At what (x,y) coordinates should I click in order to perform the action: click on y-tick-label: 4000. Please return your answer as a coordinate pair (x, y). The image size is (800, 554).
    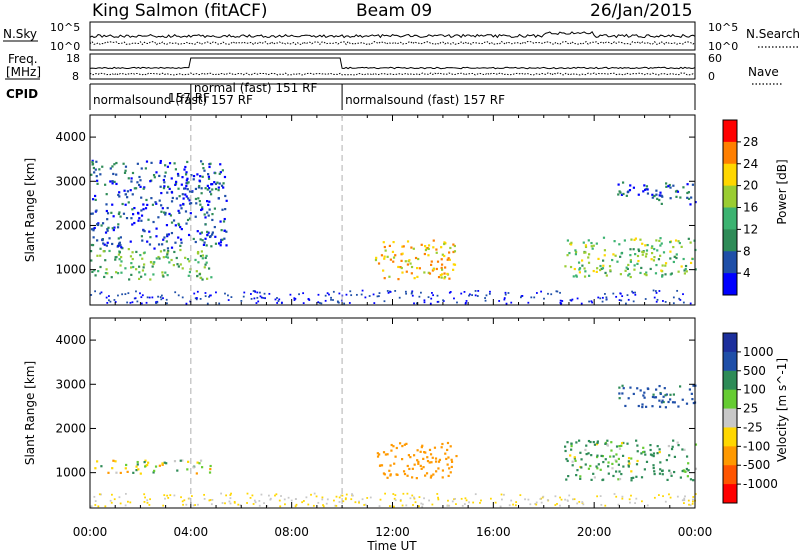
    Looking at the image, I should click on (70, 340).